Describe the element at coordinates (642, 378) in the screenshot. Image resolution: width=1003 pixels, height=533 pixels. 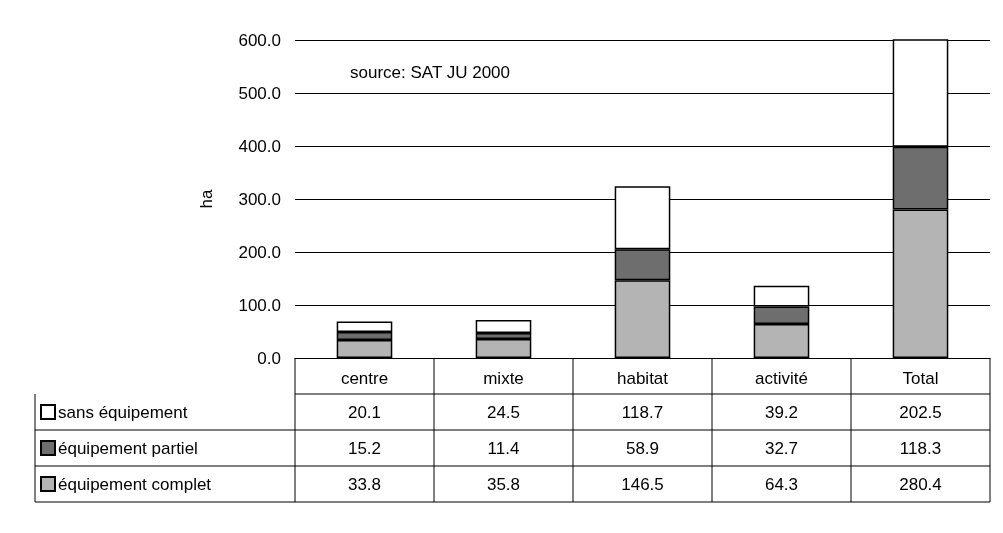
I see `x-tick-label: habitat` at that location.